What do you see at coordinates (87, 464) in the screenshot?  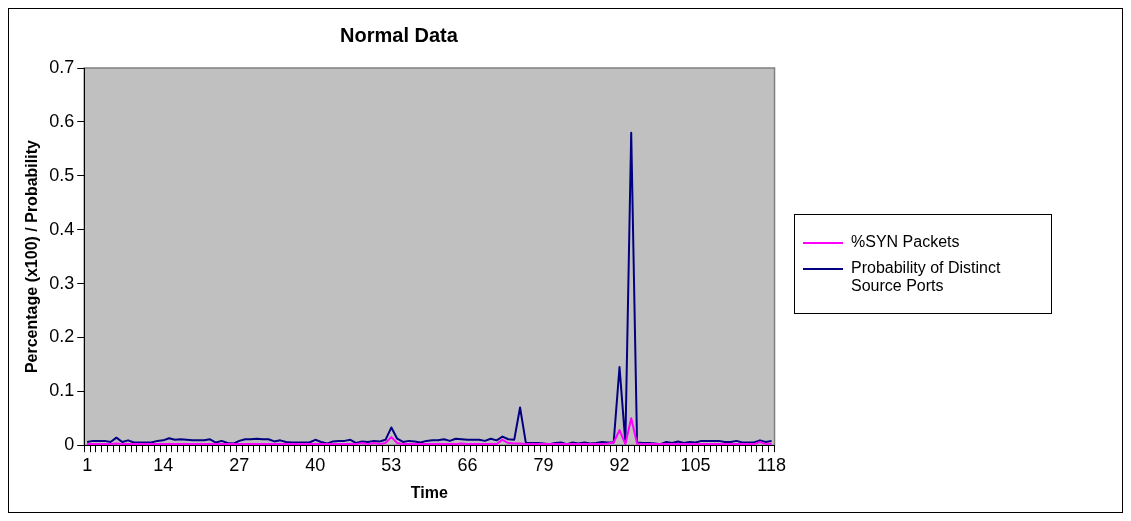 I see `x-tick-label: 1` at bounding box center [87, 464].